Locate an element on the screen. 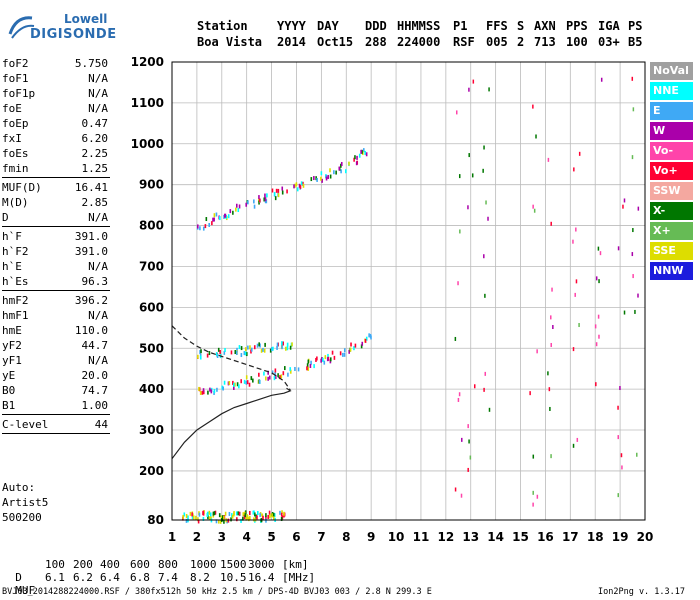  param-name: M(D) is located at coordinates (15, 202).